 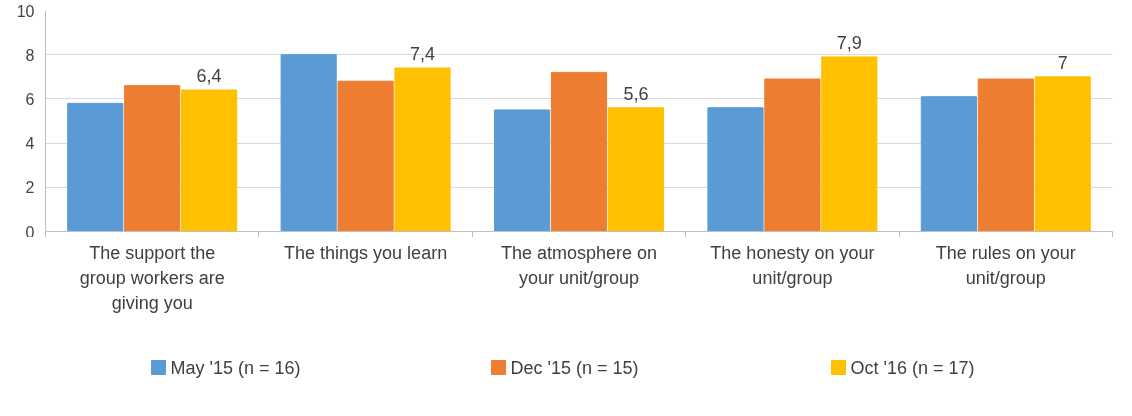 What do you see at coordinates (235, 367) in the screenshot?
I see `legend-label: May '15 (n = 16)` at bounding box center [235, 367].